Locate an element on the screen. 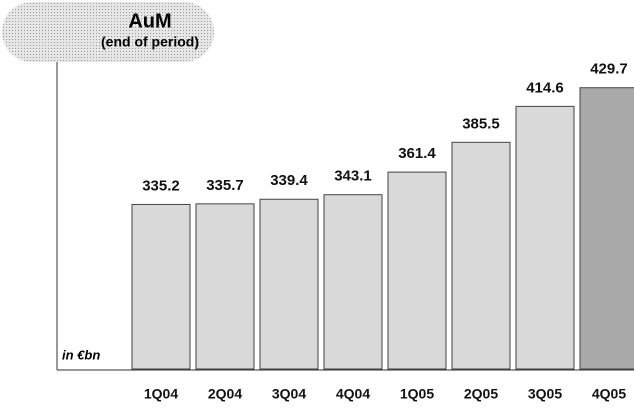 The image size is (634, 415). title-badge is located at coordinates (108, 32).